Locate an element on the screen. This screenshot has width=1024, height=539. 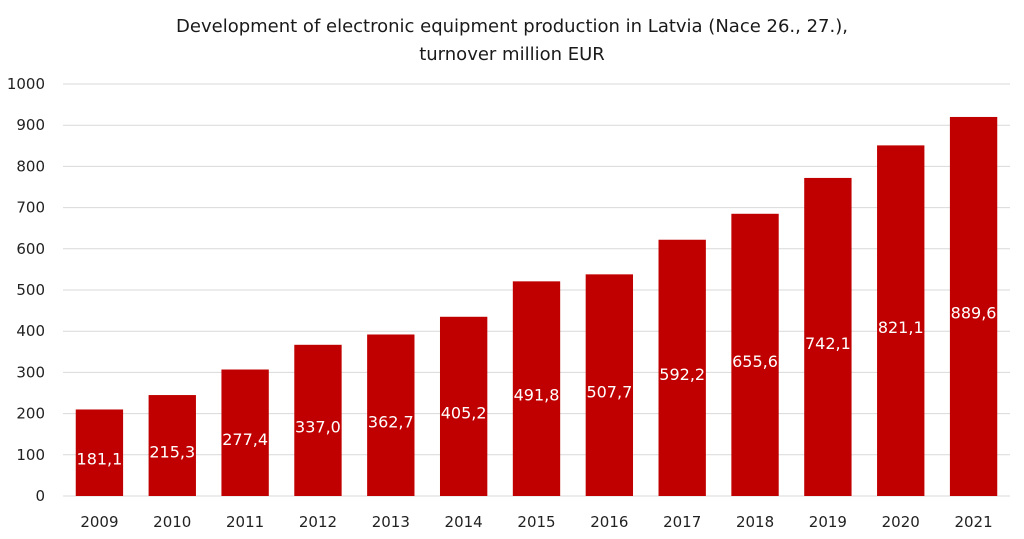
x-tick-label: 2011 is located at coordinates (245, 522).